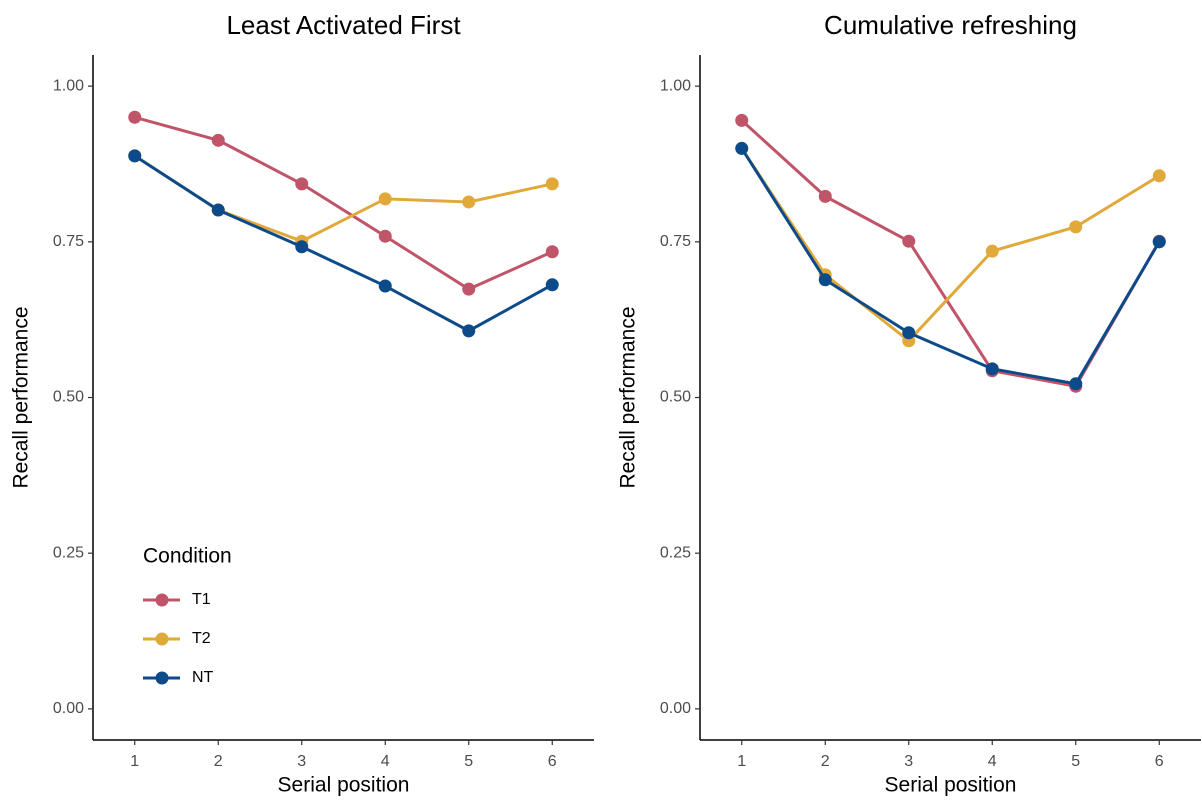  I want to click on chart-title: Least Activated First, so click(343, 25).